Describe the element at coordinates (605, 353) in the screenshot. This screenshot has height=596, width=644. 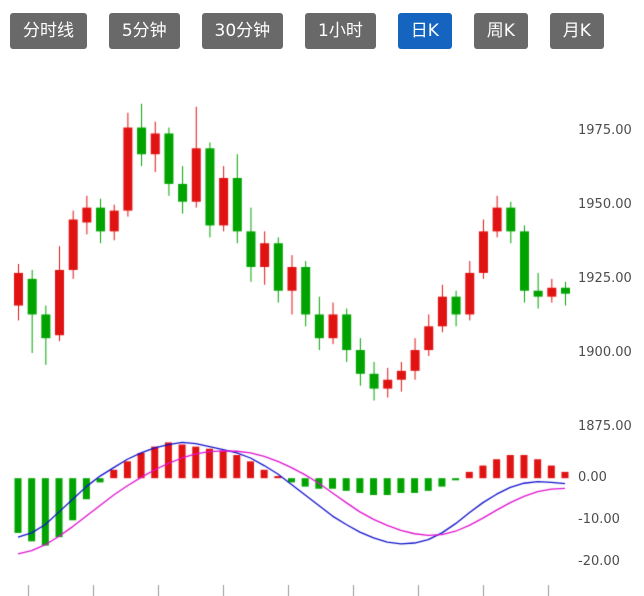
I see `price-axis-label: 1900.00` at that location.